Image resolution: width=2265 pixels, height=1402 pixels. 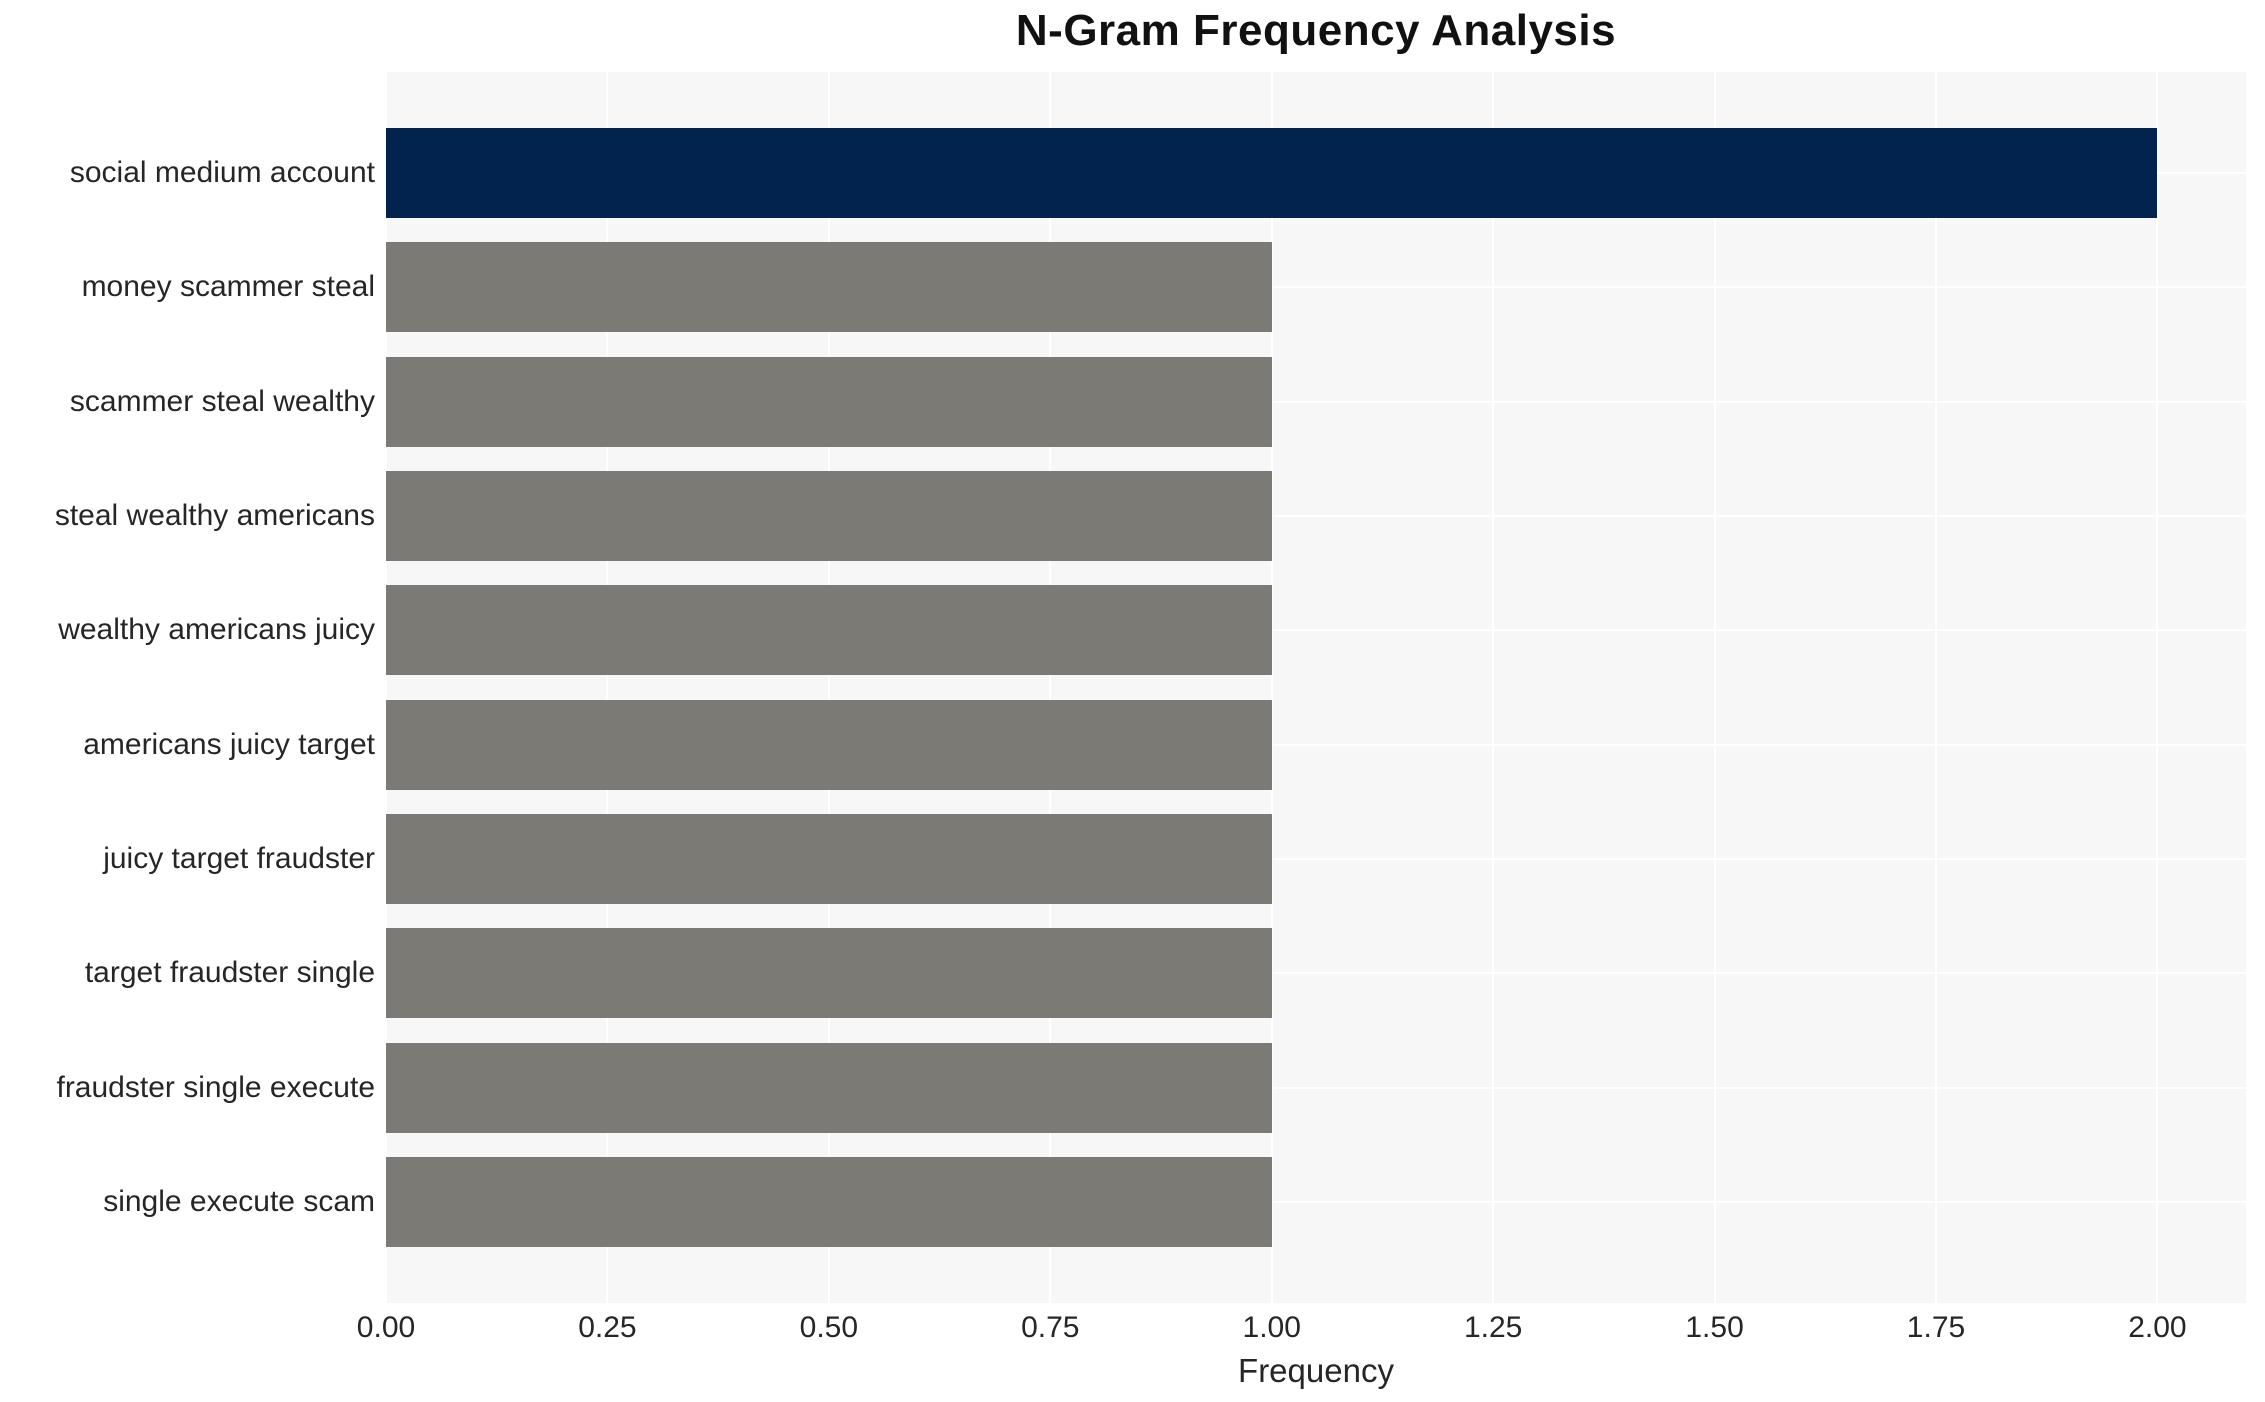 What do you see at coordinates (1714, 1327) in the screenshot?
I see `x-tick-label: 1.50` at bounding box center [1714, 1327].